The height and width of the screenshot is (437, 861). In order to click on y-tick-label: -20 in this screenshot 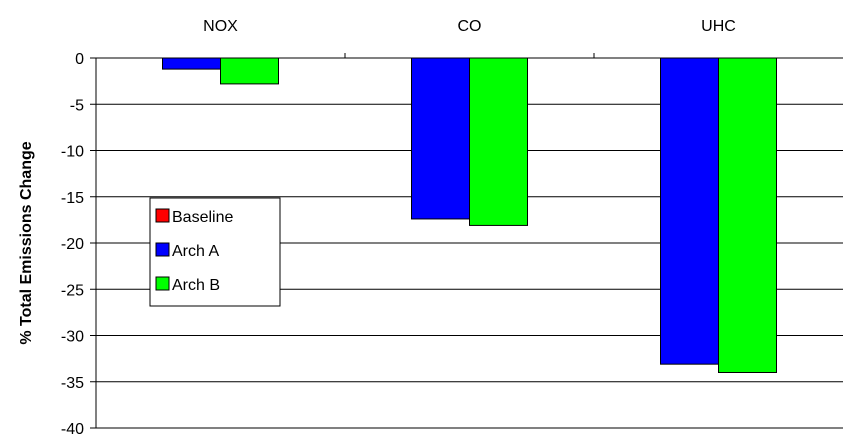, I will do `click(72, 244)`.